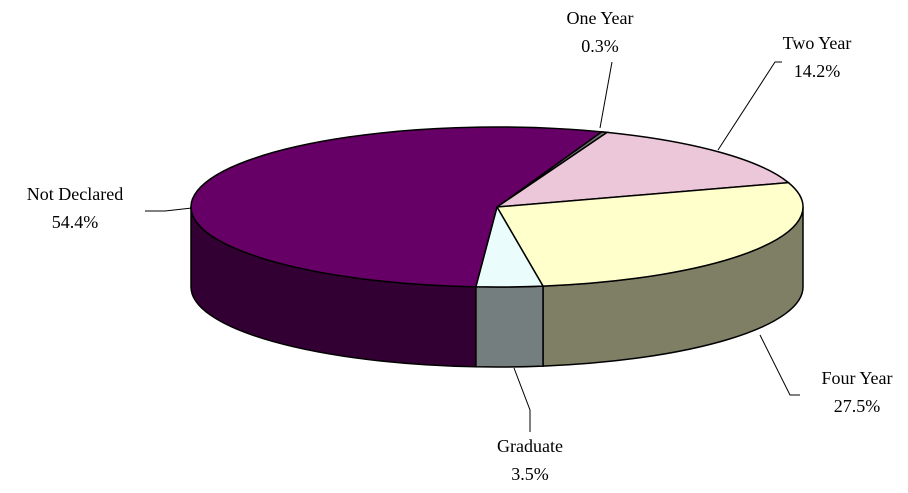 This screenshot has height=493, width=908. I want to click on slice-label: Four Year, so click(856, 378).